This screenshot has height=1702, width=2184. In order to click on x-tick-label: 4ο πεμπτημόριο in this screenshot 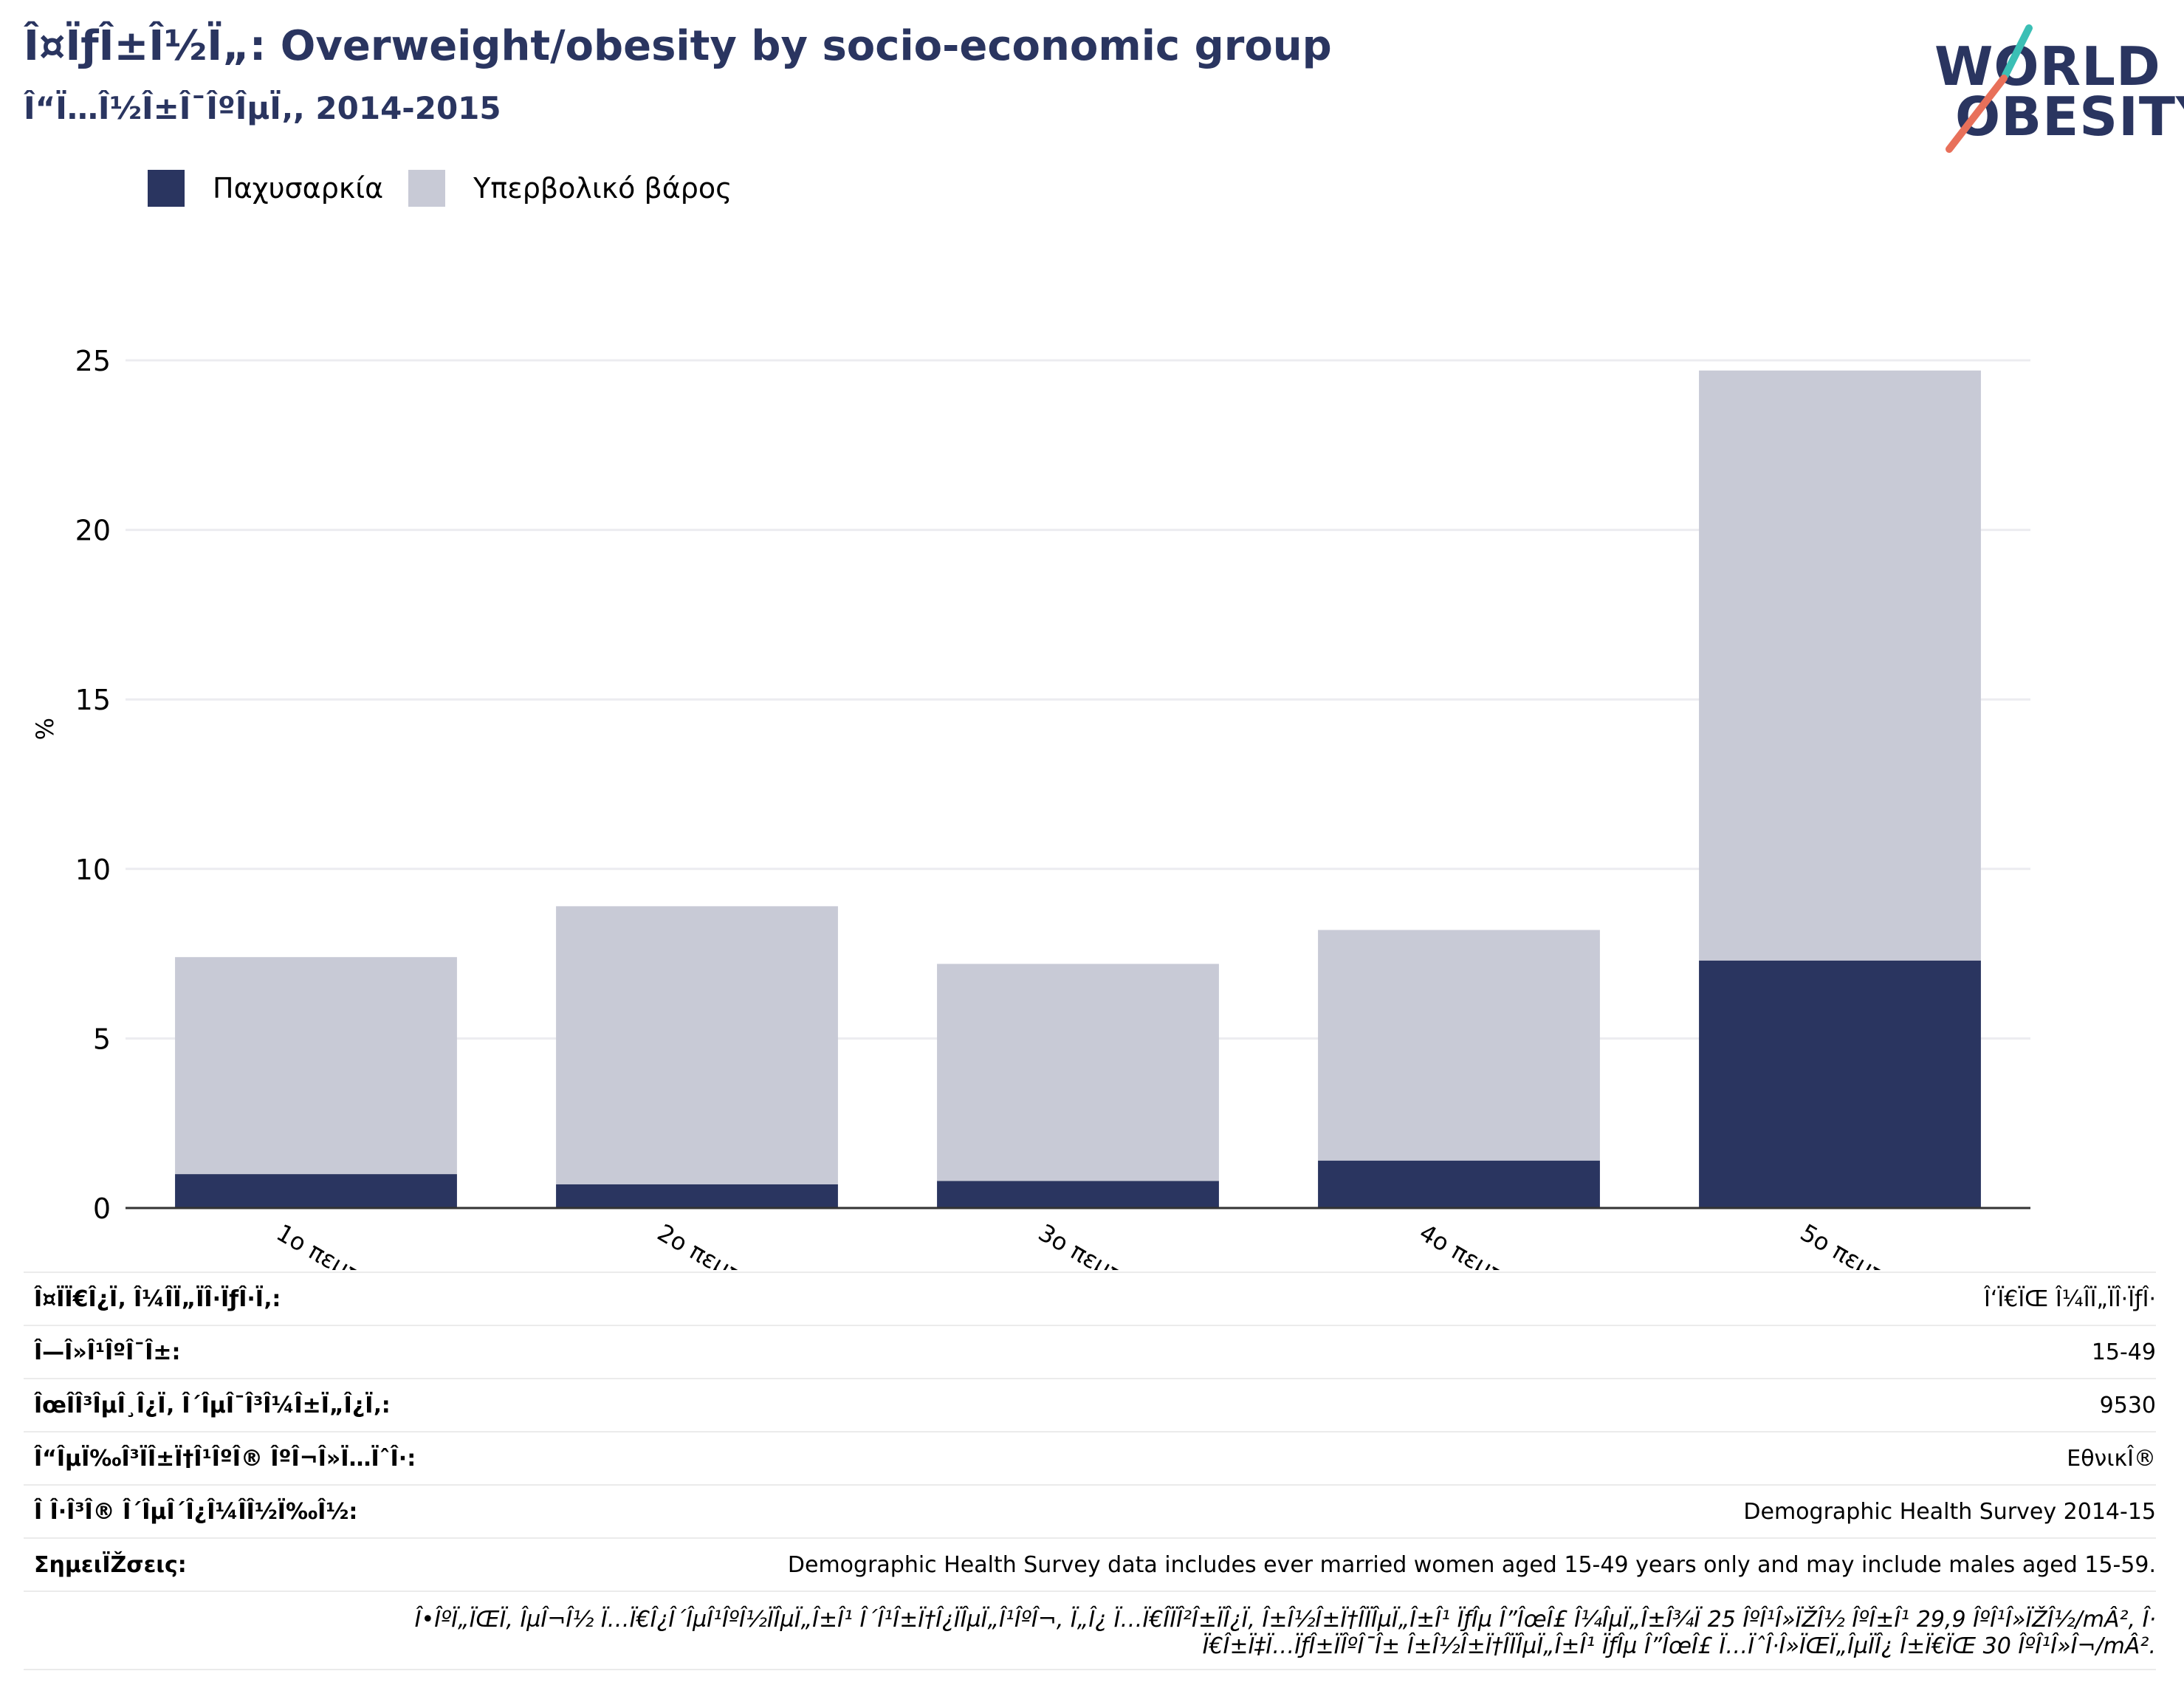, I will do `click(1504, 1244)`.